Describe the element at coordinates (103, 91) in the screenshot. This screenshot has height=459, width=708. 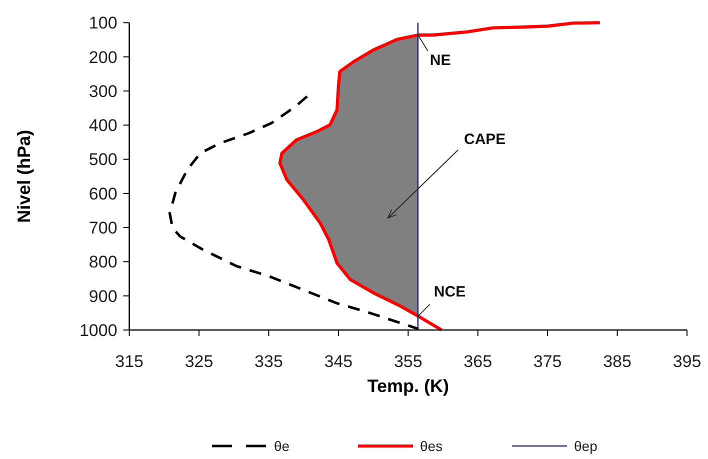
I see `y-tick-label: 300` at that location.